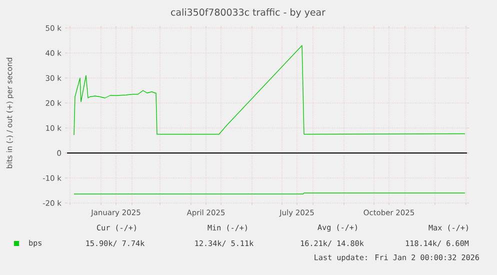 The height and width of the screenshot is (275, 497). I want to click on chart-title: cali350f780033c traffic - by year, so click(248, 13).